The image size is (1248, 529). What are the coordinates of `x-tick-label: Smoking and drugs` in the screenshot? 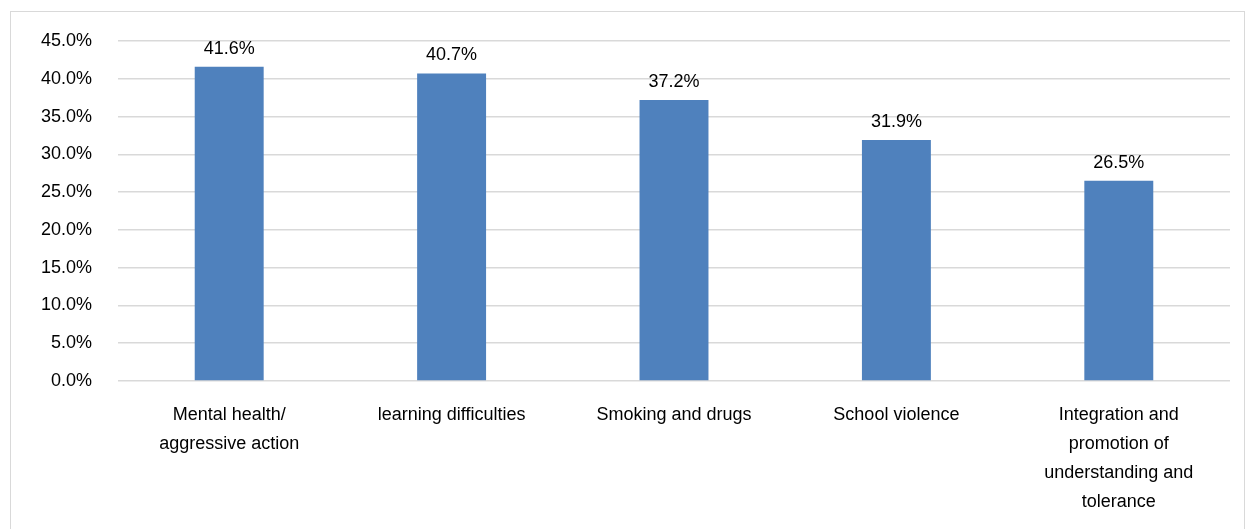 It's located at (674, 414).